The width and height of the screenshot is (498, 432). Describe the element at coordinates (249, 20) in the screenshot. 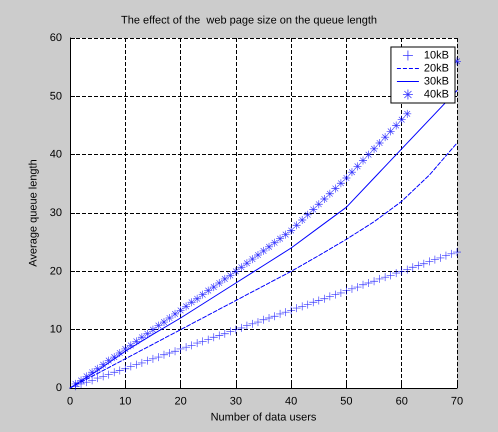

I see `chart-title: The effect of the web page size on the queue length` at that location.